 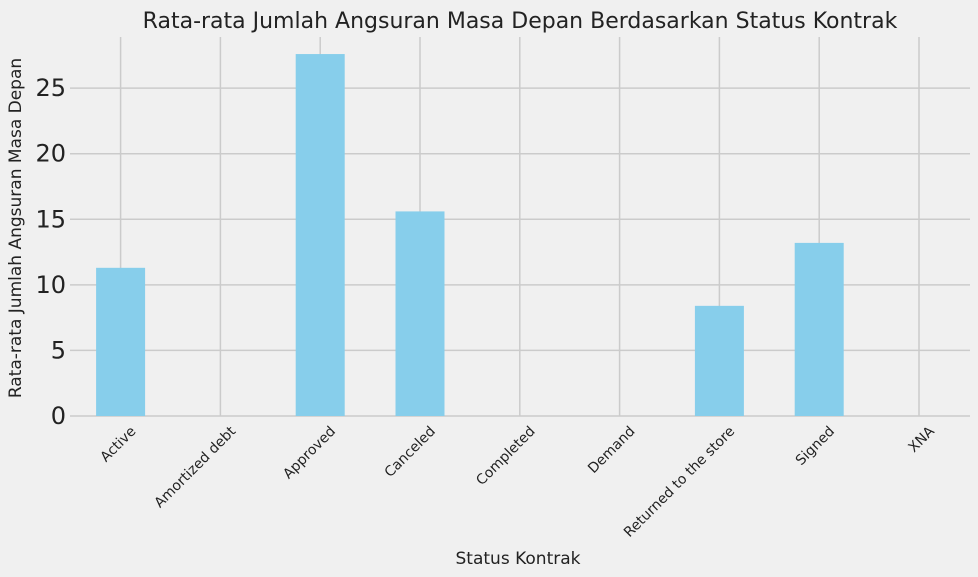 I want to click on bar-approved, so click(x=320, y=235).